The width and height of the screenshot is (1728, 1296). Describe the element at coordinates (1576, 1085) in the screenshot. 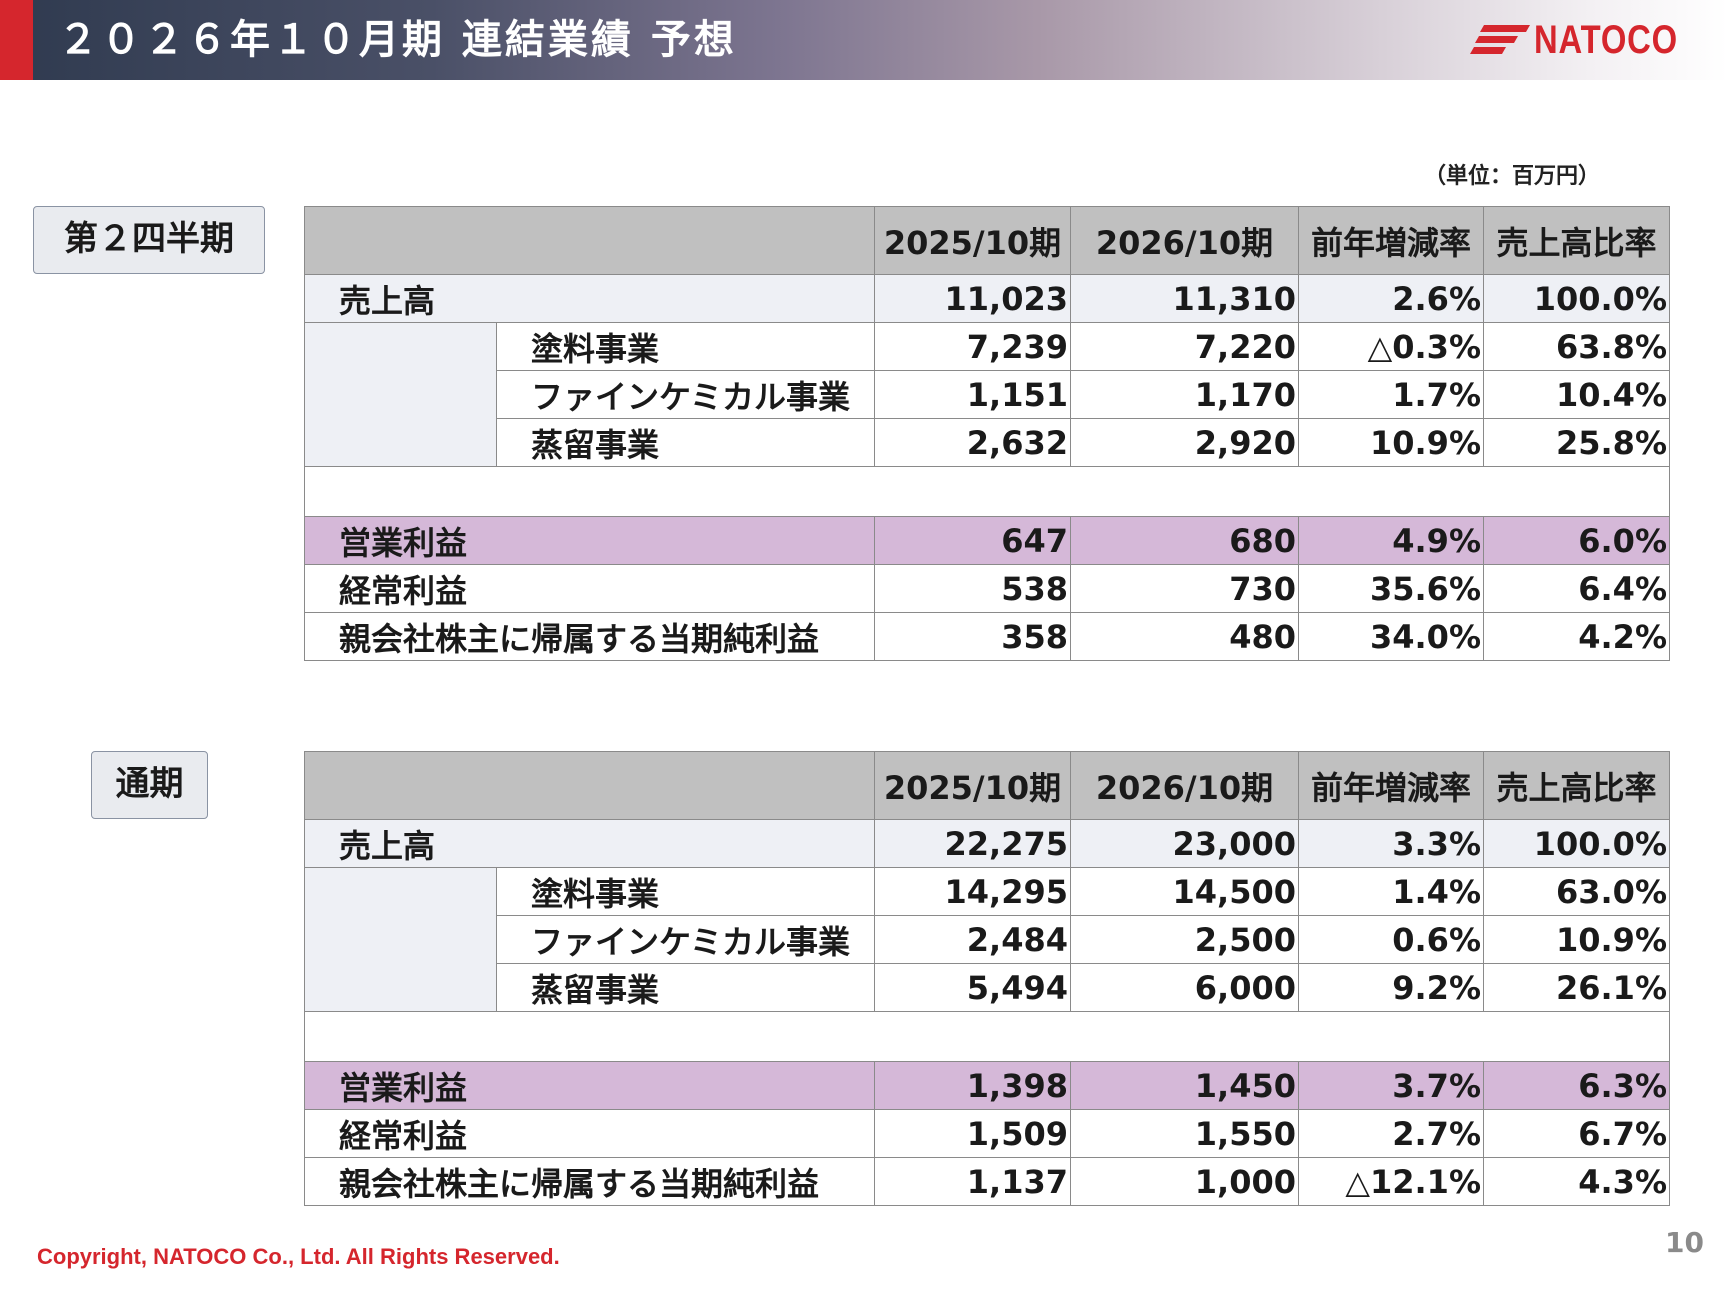

I see `cell-value: 6.3%` at that location.